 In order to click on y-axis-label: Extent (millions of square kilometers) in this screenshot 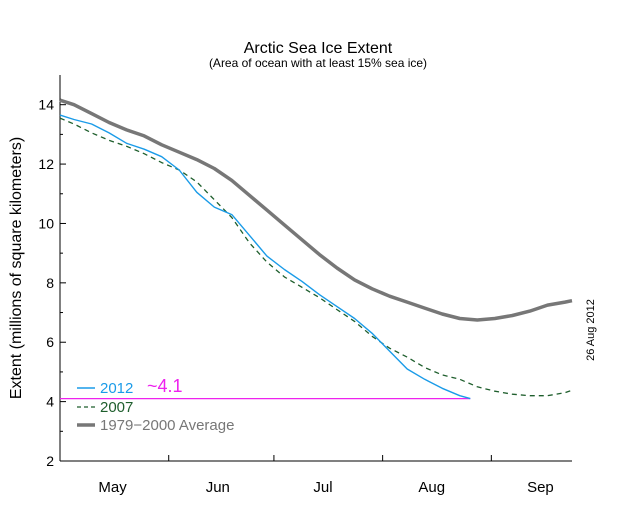, I will do `click(16, 268)`.